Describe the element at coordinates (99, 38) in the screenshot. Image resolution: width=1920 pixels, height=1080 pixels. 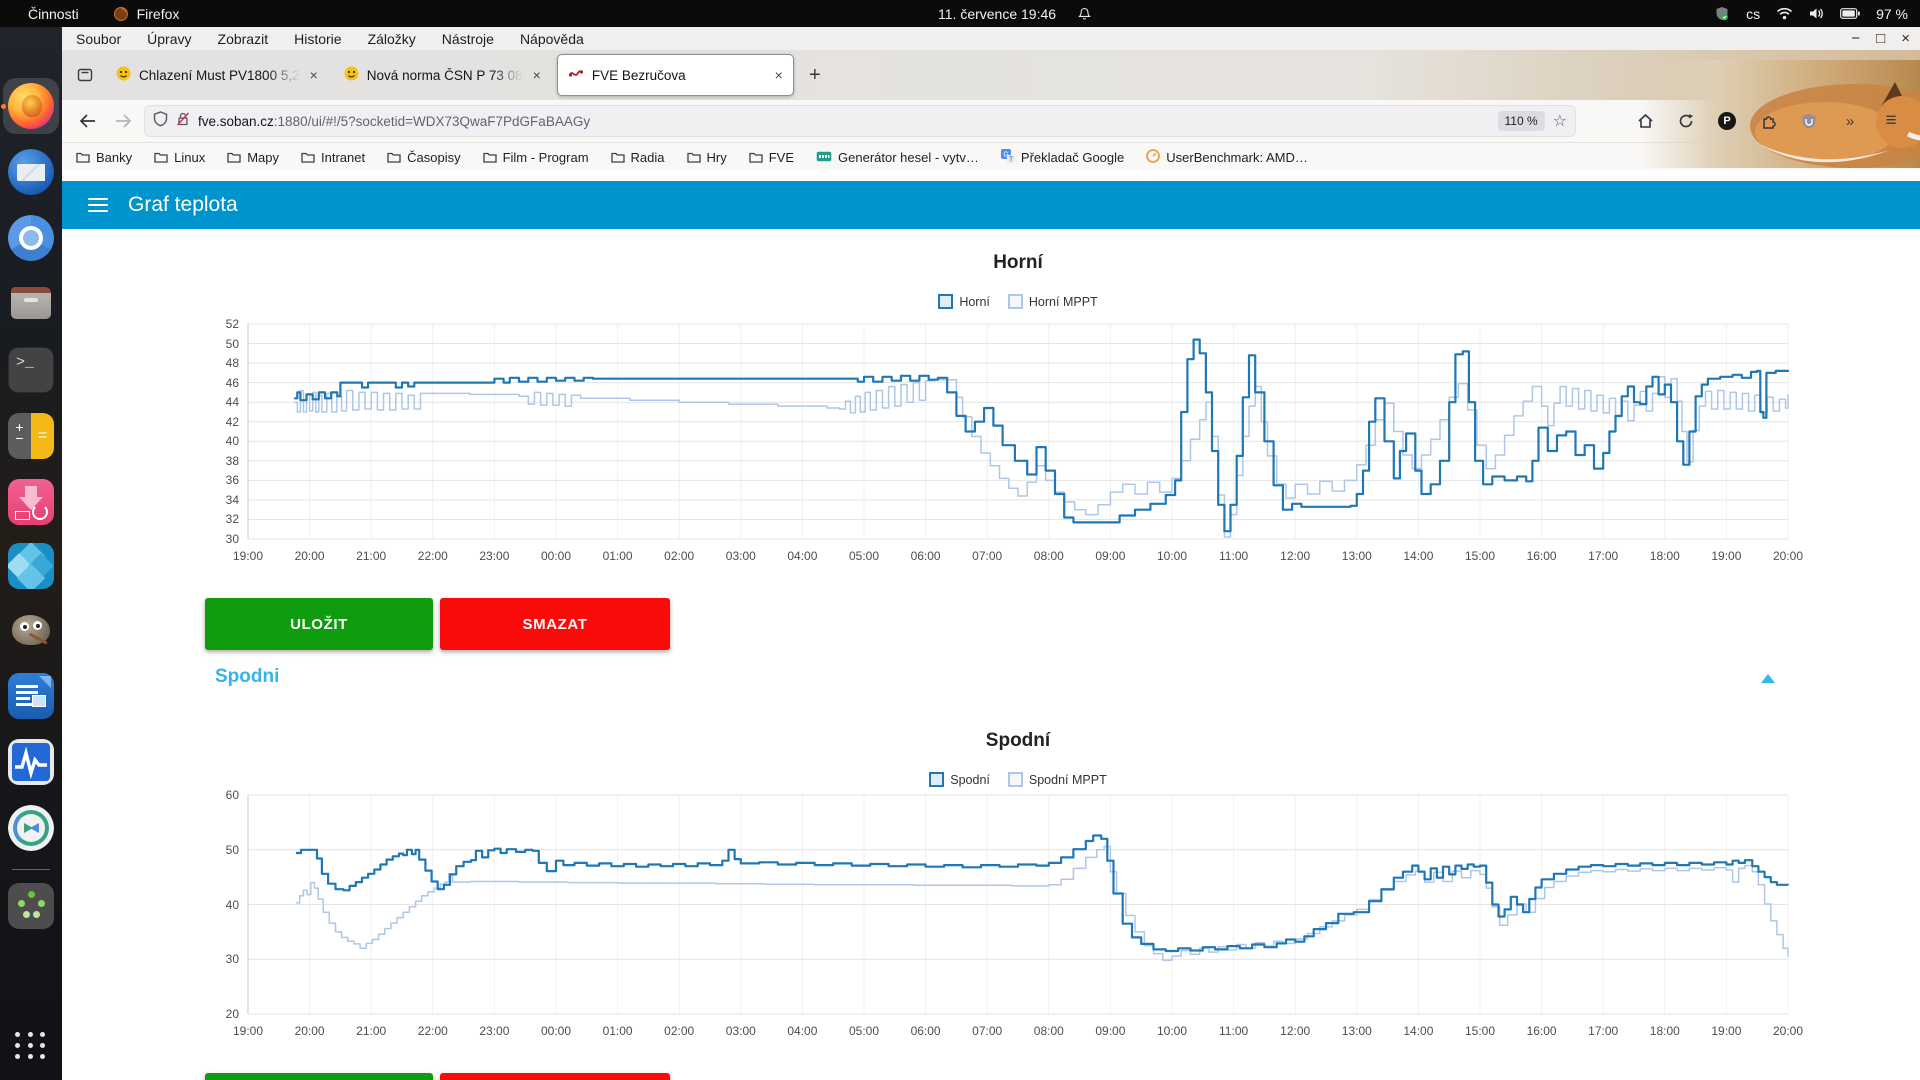
I see `menu-soubor: Soubor` at that location.